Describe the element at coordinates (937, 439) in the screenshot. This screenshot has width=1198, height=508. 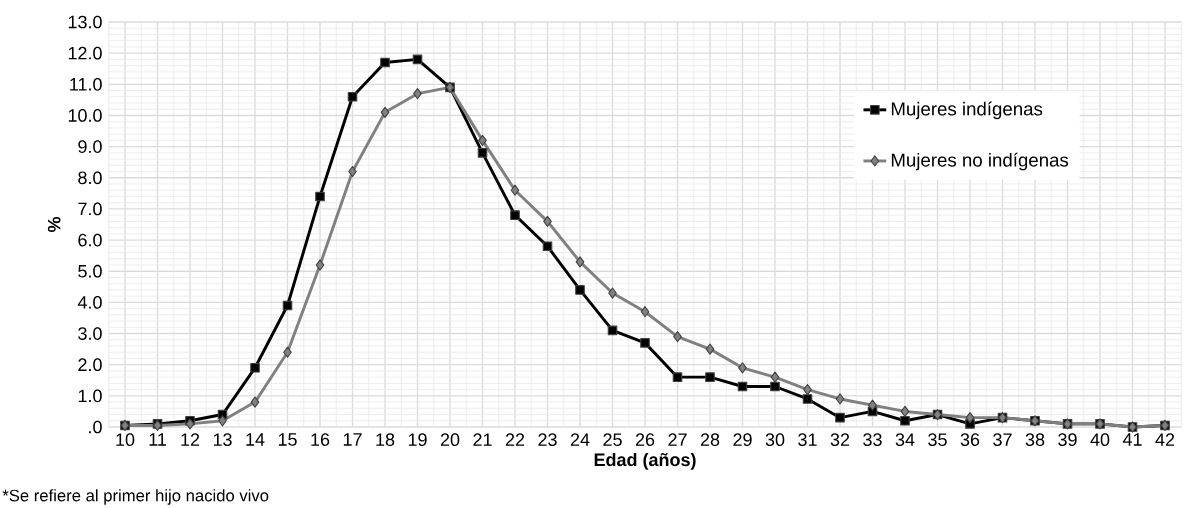
I see `x-tick-label: 35` at that location.